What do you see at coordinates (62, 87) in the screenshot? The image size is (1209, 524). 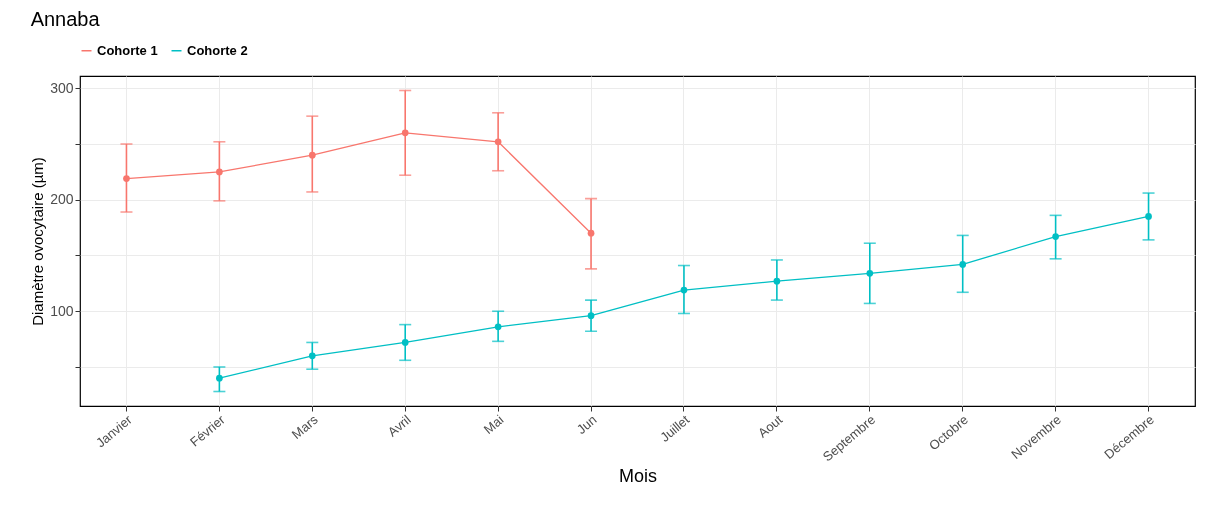 I see `y-tick-label: 300` at bounding box center [62, 87].